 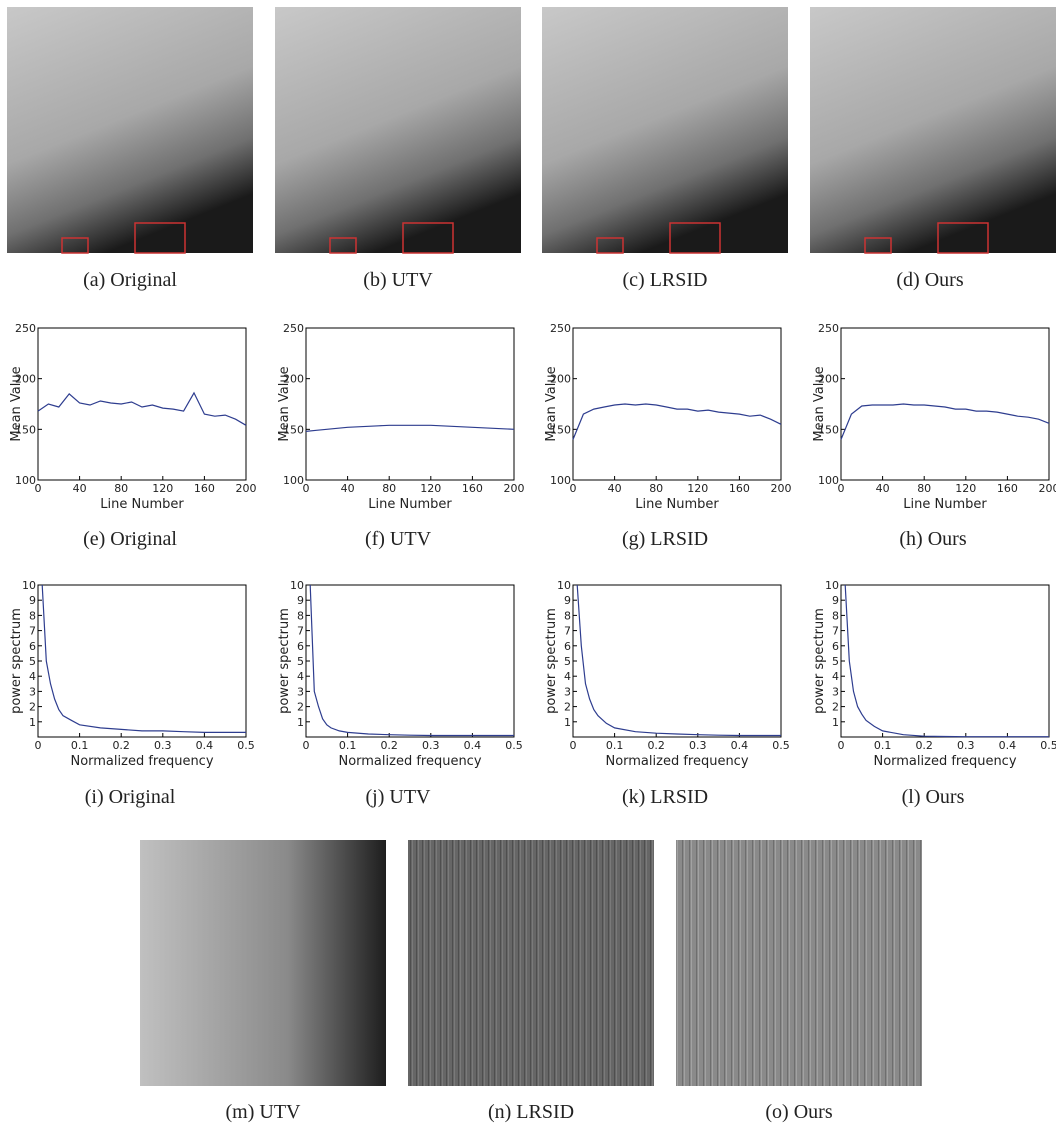 I want to click on caption: (g) LRSID, so click(x=665, y=539).